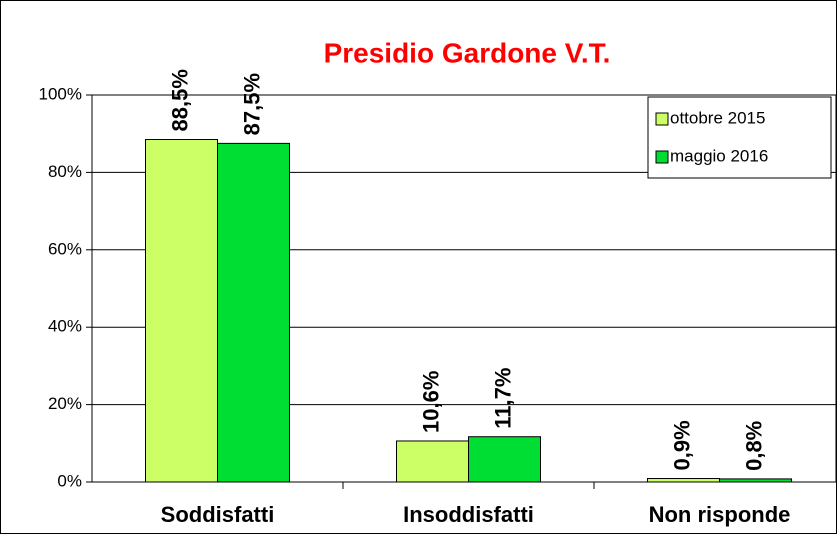  Describe the element at coordinates (251, 104) in the screenshot. I see `data-label: 87,5%` at that location.